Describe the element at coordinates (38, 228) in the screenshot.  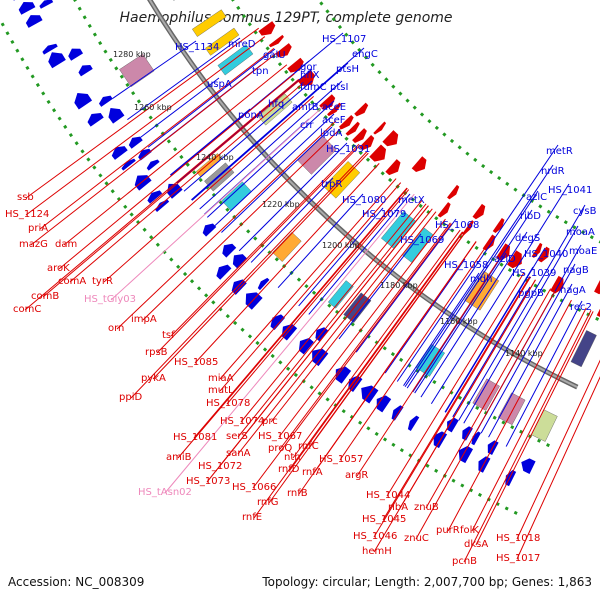
I see `gene-label-pria: priA` at that location.